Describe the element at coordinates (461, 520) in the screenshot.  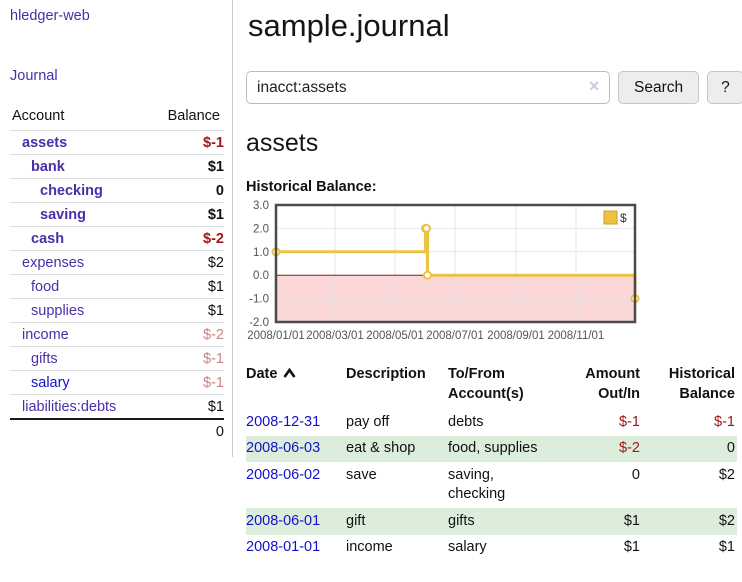
I see `register-tofrom-cell: gifts` at that location.